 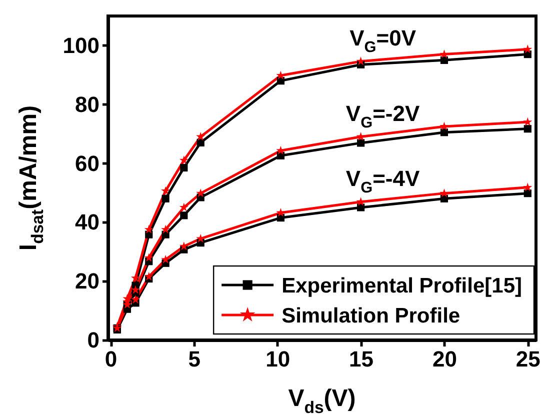 I want to click on y-tick-label: 0, so click(x=93, y=340).